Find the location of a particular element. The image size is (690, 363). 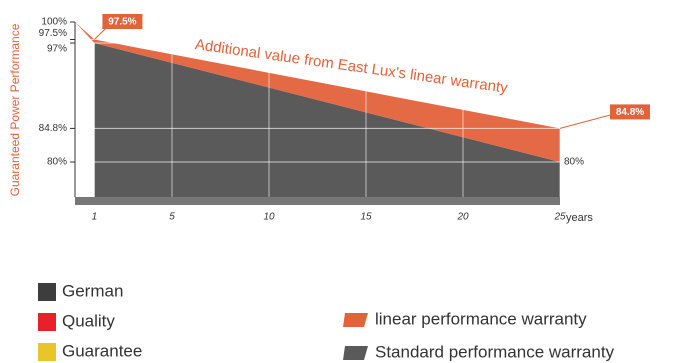

legend-label: Standard performance warranty is located at coordinates (495, 351).